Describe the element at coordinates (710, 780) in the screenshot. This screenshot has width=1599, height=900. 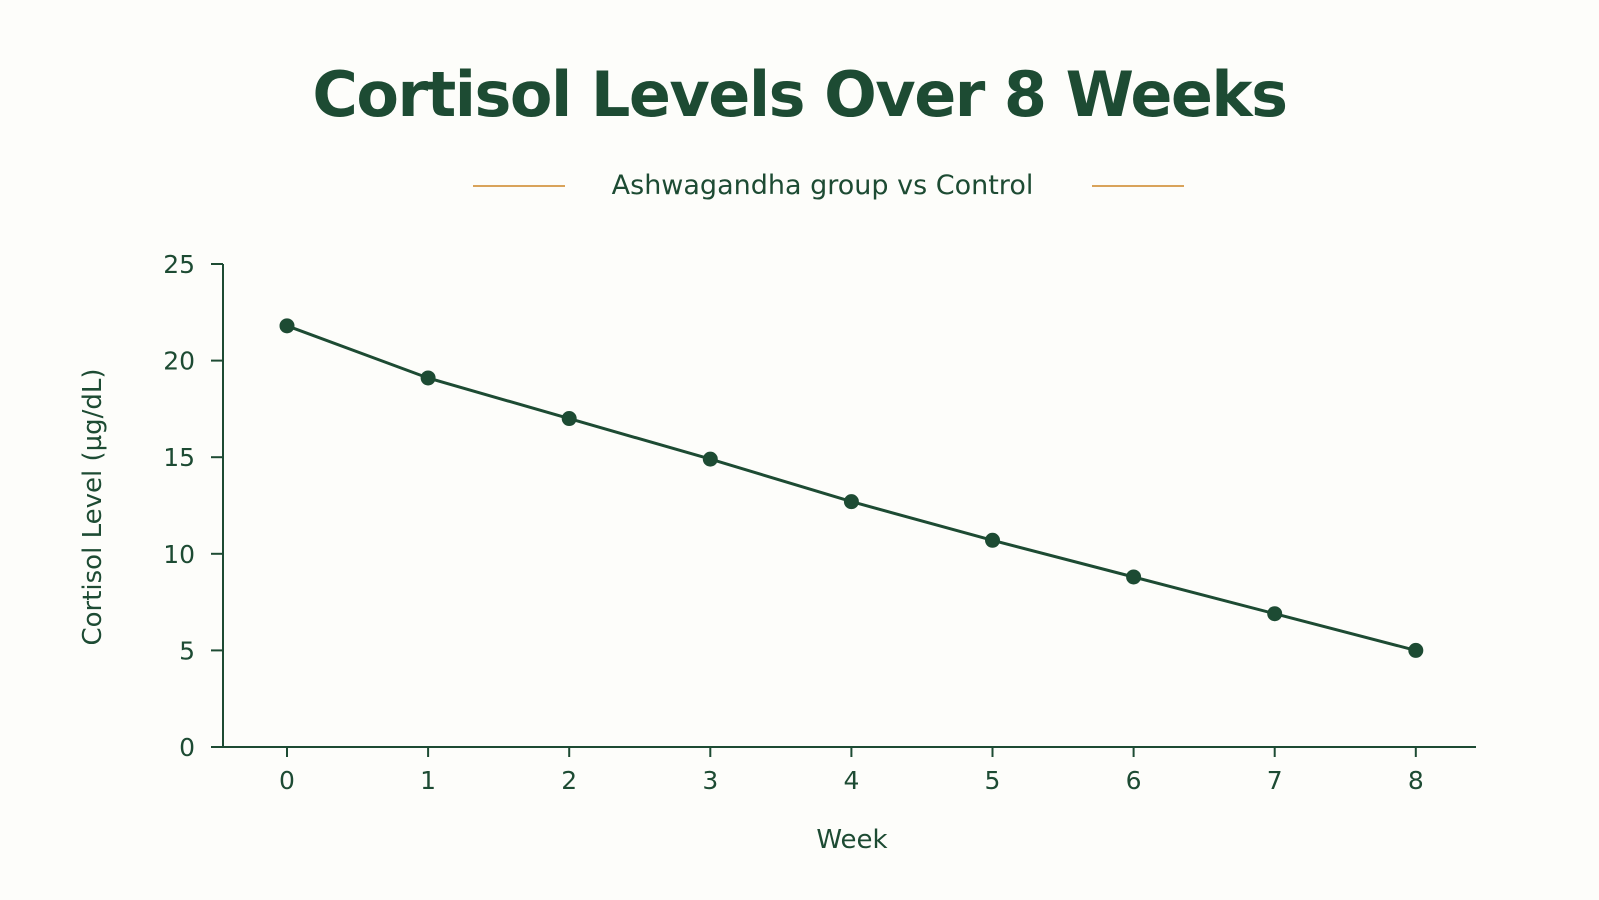
I see `x-tick-label: 3` at that location.